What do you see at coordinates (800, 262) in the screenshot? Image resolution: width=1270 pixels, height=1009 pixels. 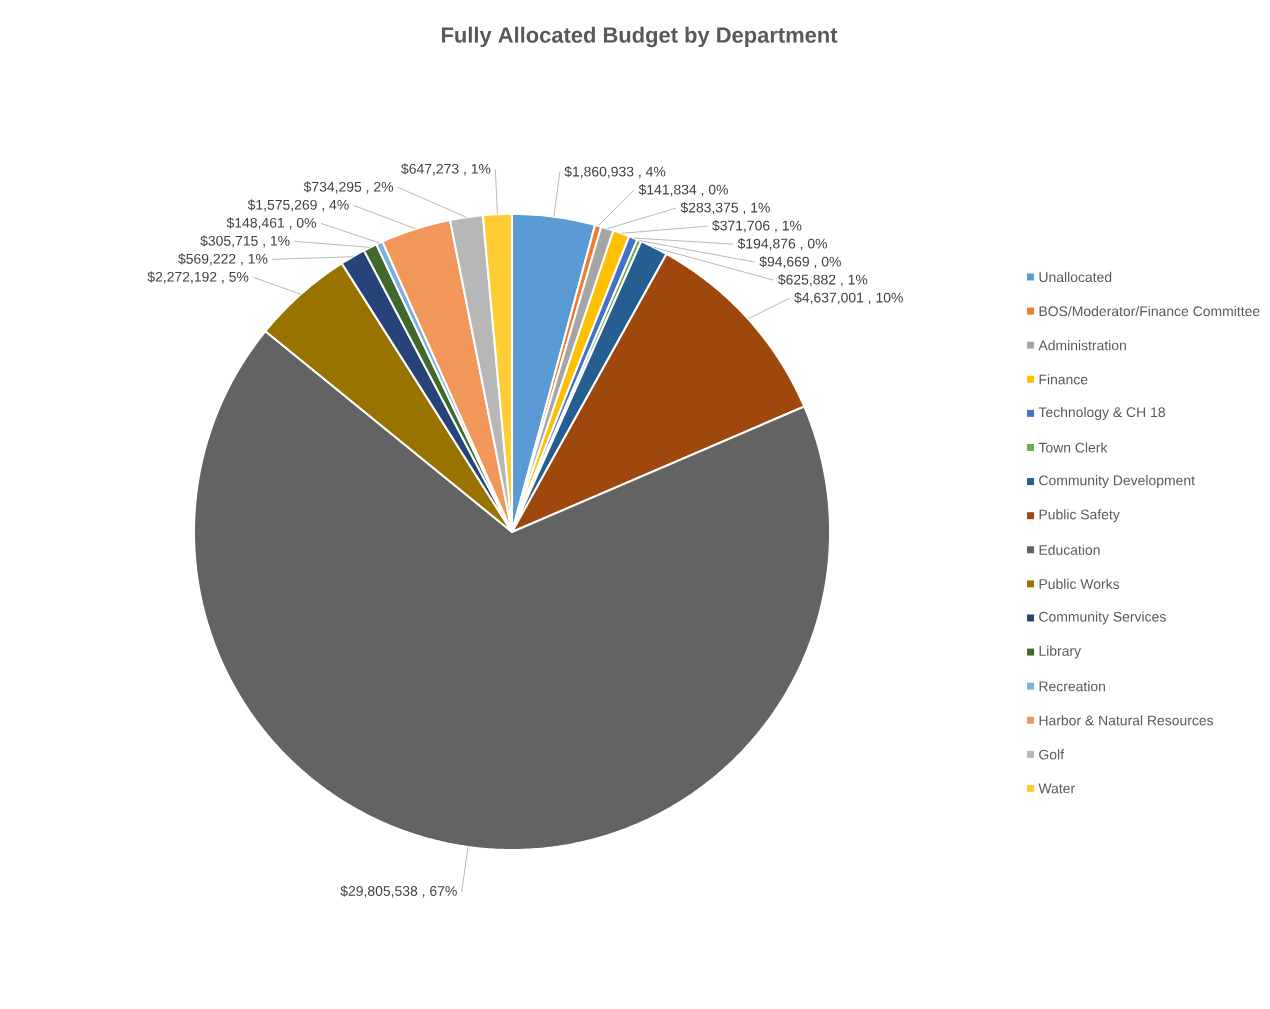 I see `data-label: $94,669 , 0%` at bounding box center [800, 262].